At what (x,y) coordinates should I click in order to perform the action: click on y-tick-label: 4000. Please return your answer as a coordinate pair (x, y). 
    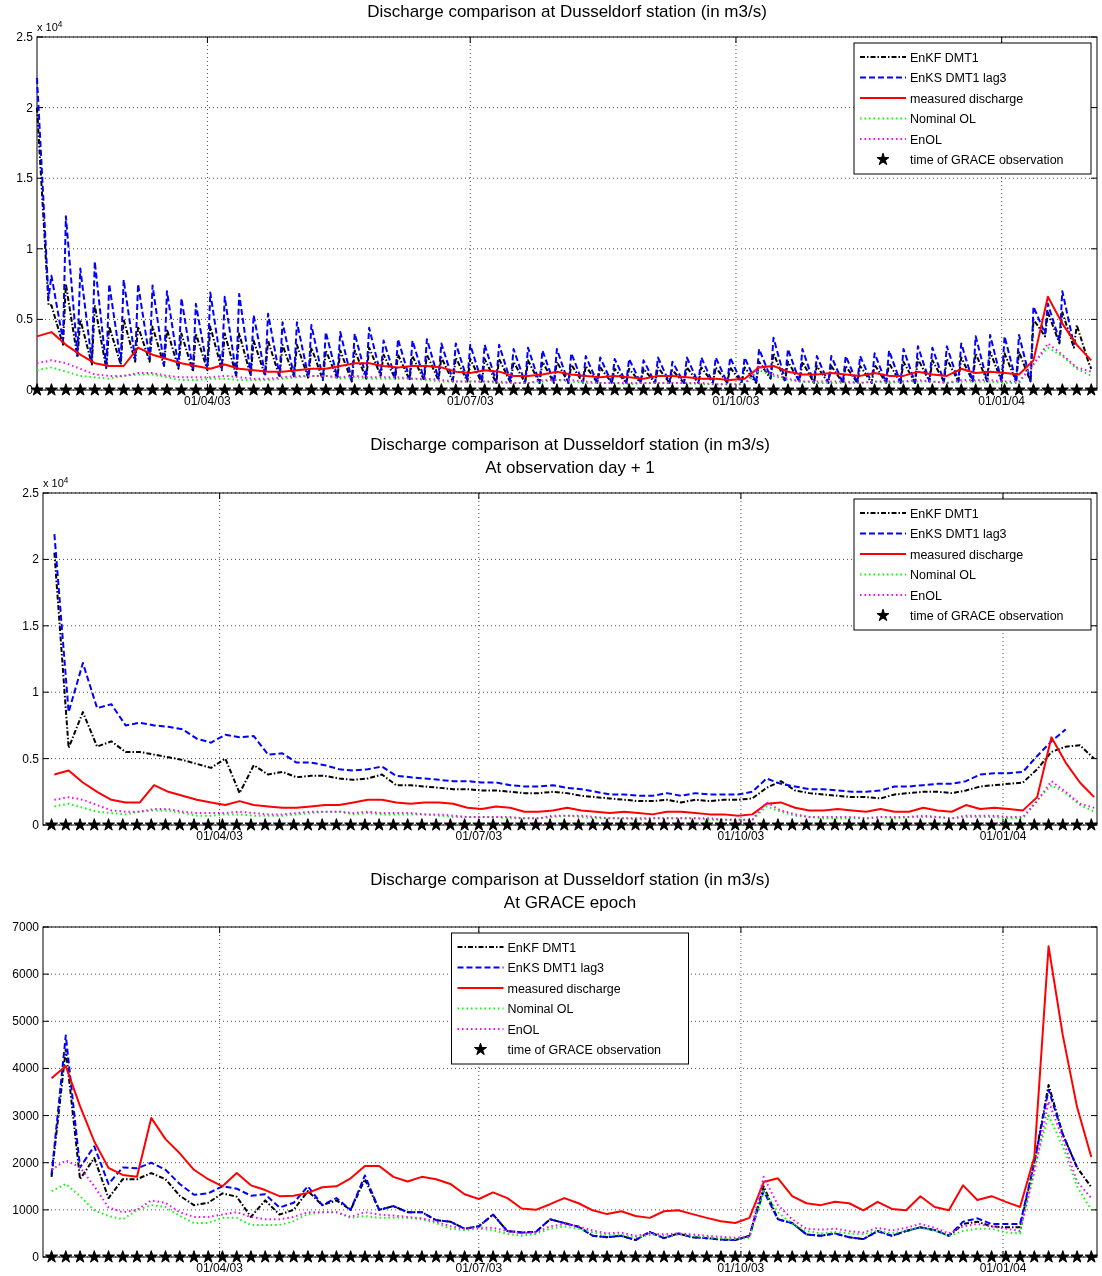
    Looking at the image, I should click on (26, 1068).